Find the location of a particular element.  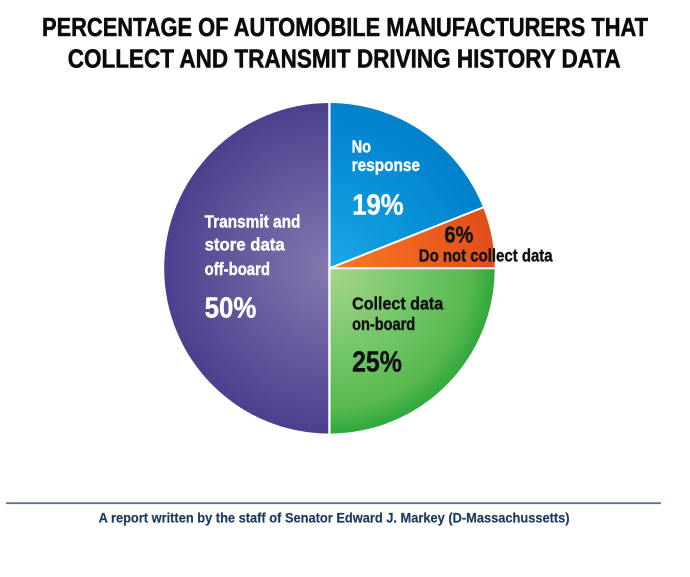

svg-text: 6% is located at coordinates (458, 234).